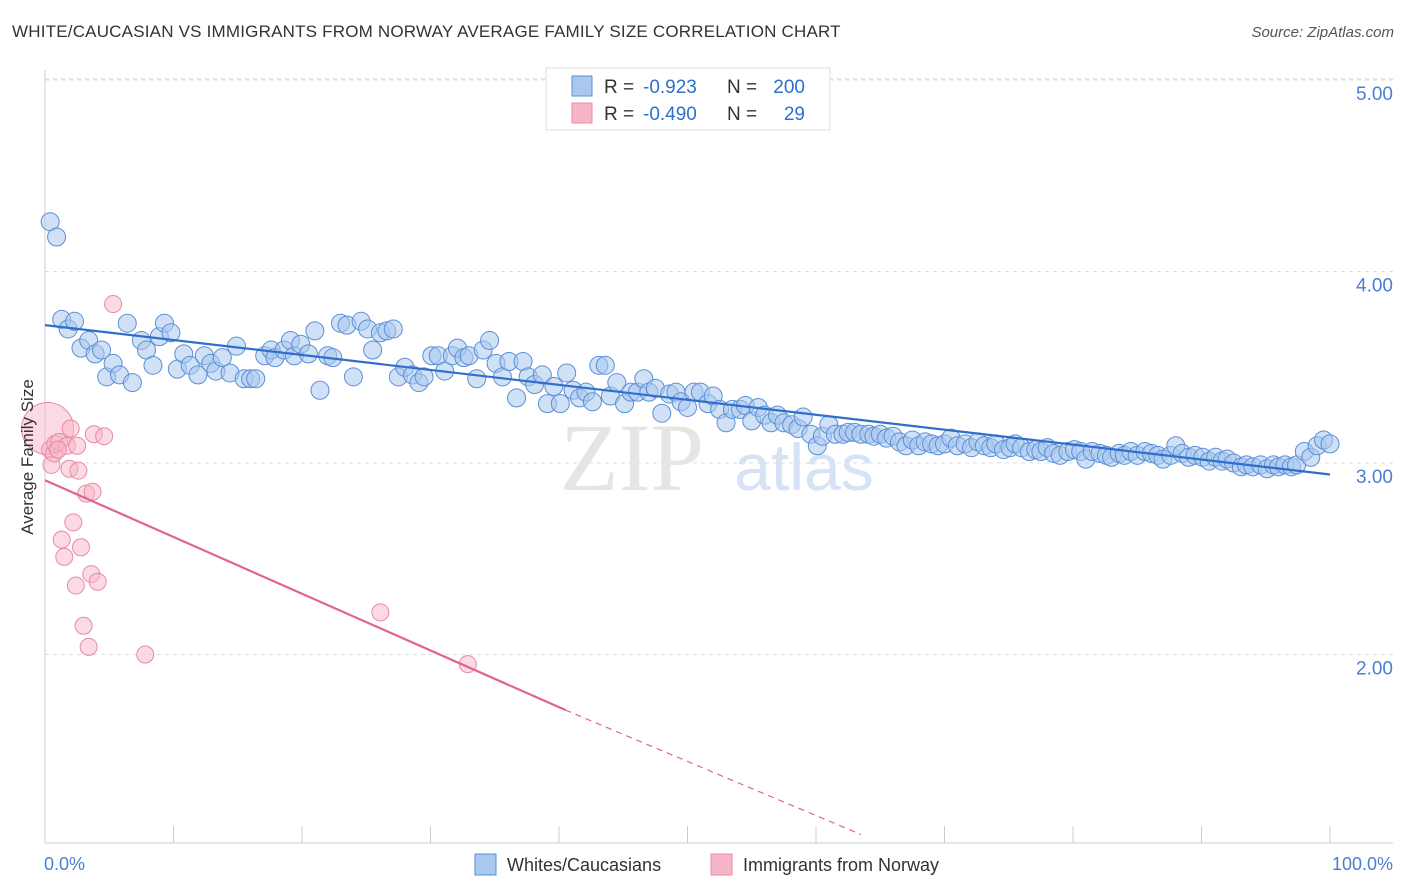 The height and width of the screenshot is (892, 1406). Describe the element at coordinates (789, 87) in the screenshot. I see `legend-n-value-1: 200` at that location.